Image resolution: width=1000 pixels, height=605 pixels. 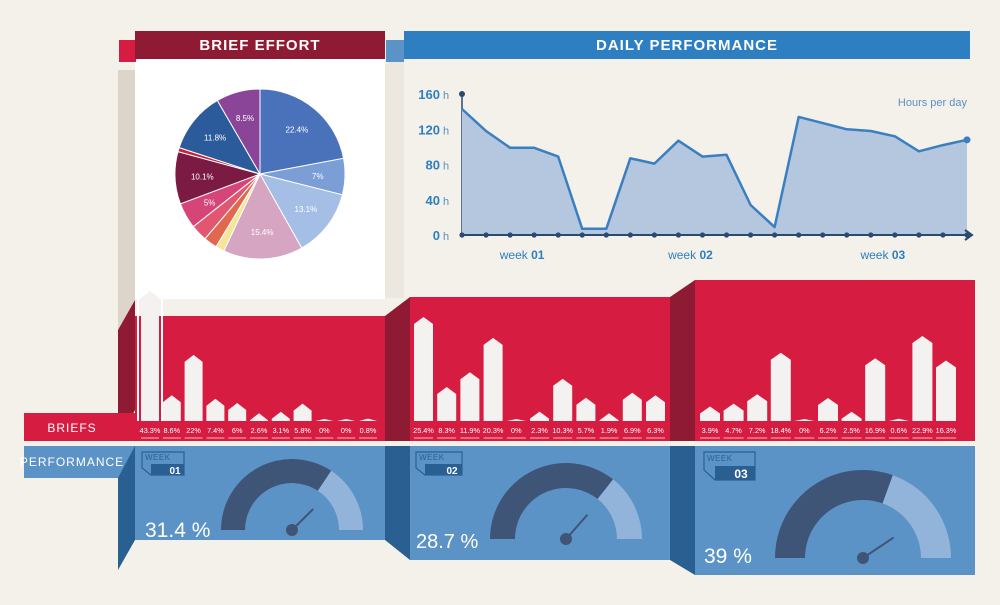 What do you see at coordinates (259, 45) in the screenshot?
I see `brief-effort-title: BRIEF EFFORT` at bounding box center [259, 45].